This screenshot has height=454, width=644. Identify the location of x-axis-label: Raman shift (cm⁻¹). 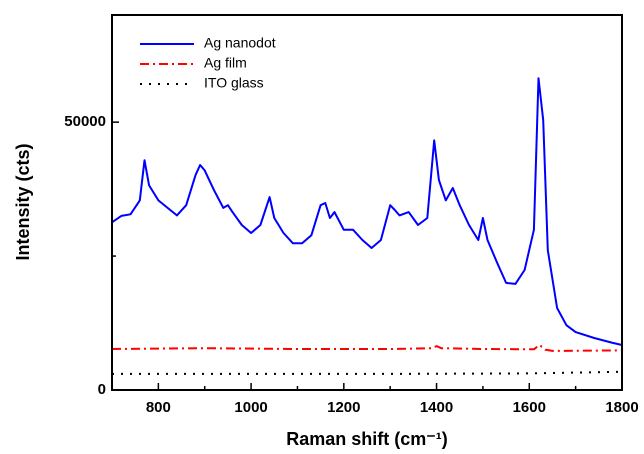
(367, 439).